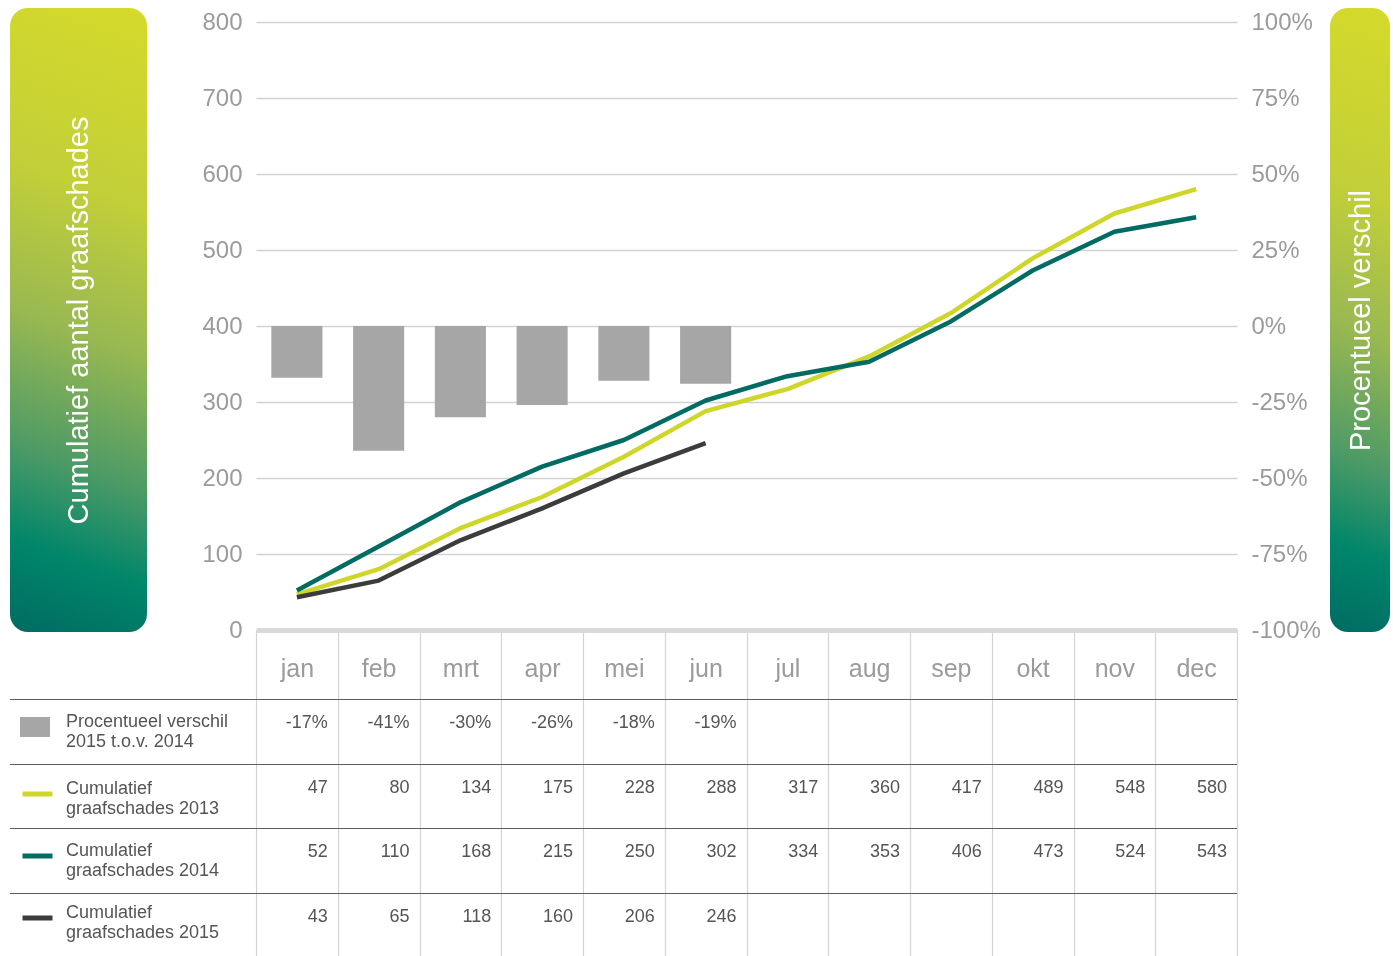  I want to click on data-label: 548, so click(1130, 786).